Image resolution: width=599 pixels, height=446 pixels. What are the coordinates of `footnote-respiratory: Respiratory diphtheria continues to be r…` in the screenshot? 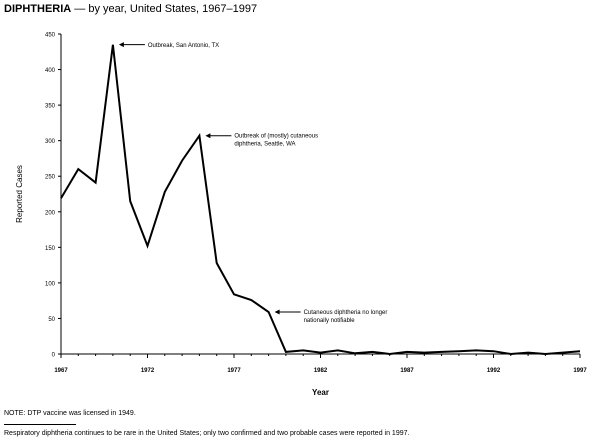 It's located at (207, 433).